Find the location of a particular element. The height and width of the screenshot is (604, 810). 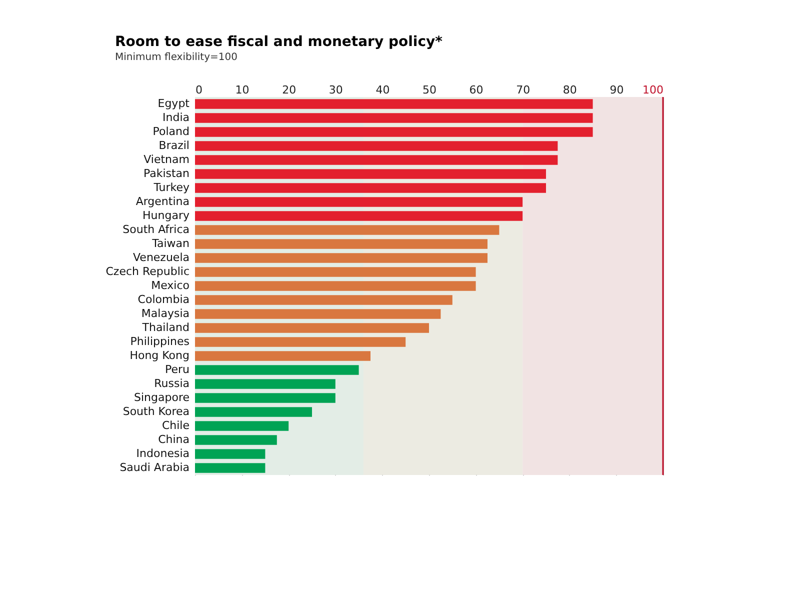

y-tick-label: Russia is located at coordinates (172, 383).